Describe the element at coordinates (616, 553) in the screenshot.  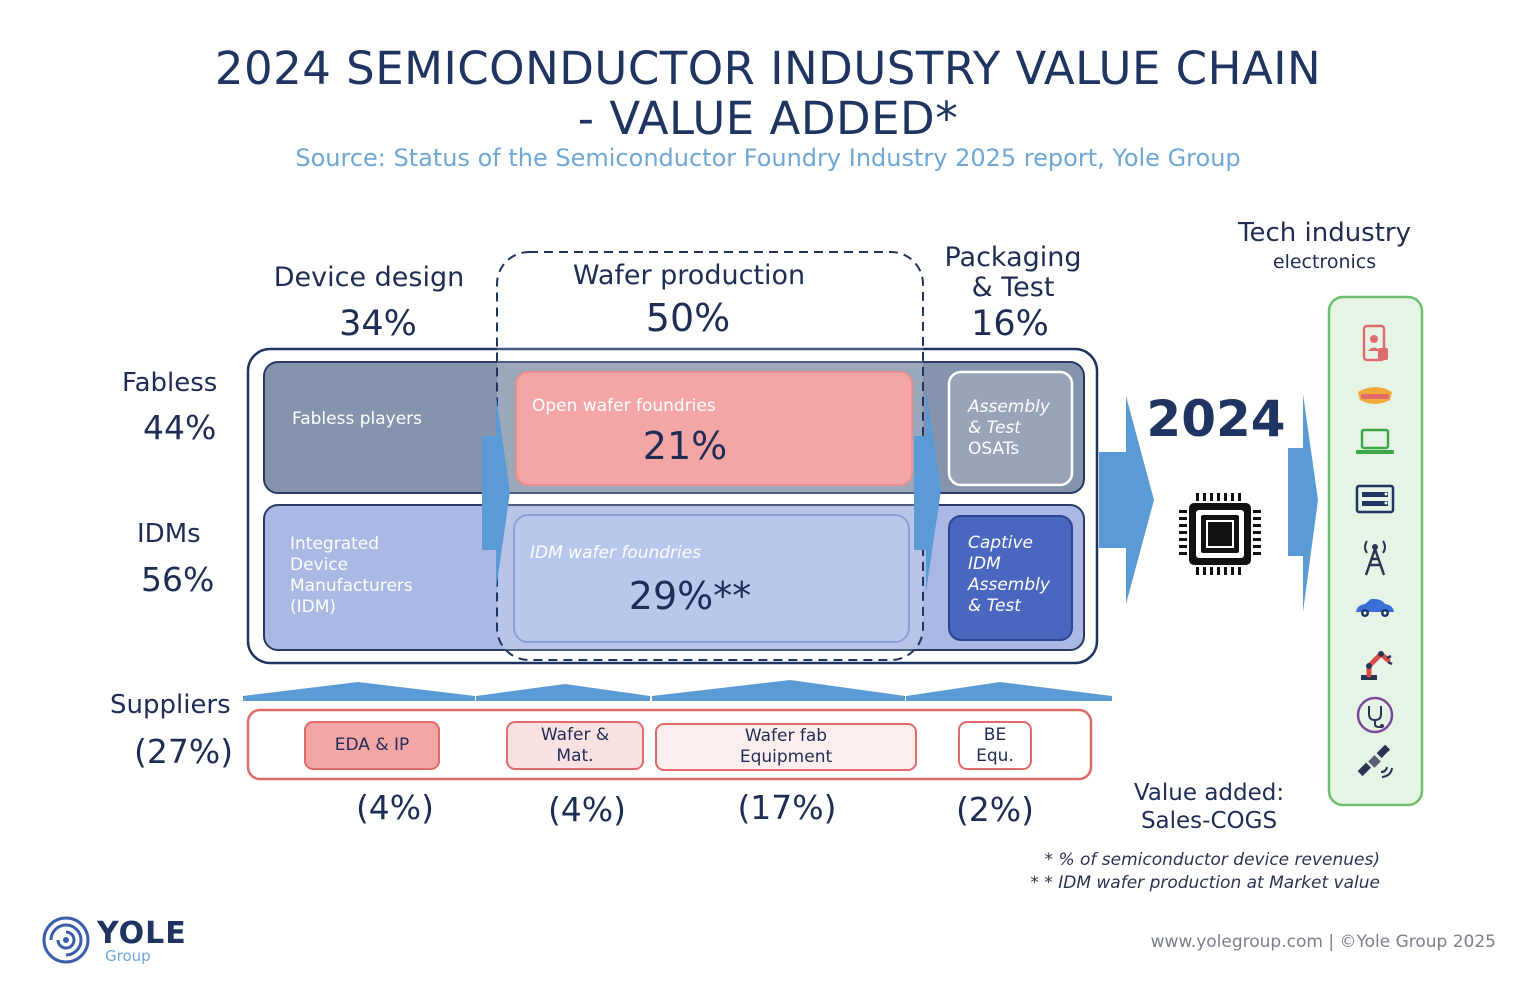
I see `idm-foundries-label: IDM wafer foundries` at that location.